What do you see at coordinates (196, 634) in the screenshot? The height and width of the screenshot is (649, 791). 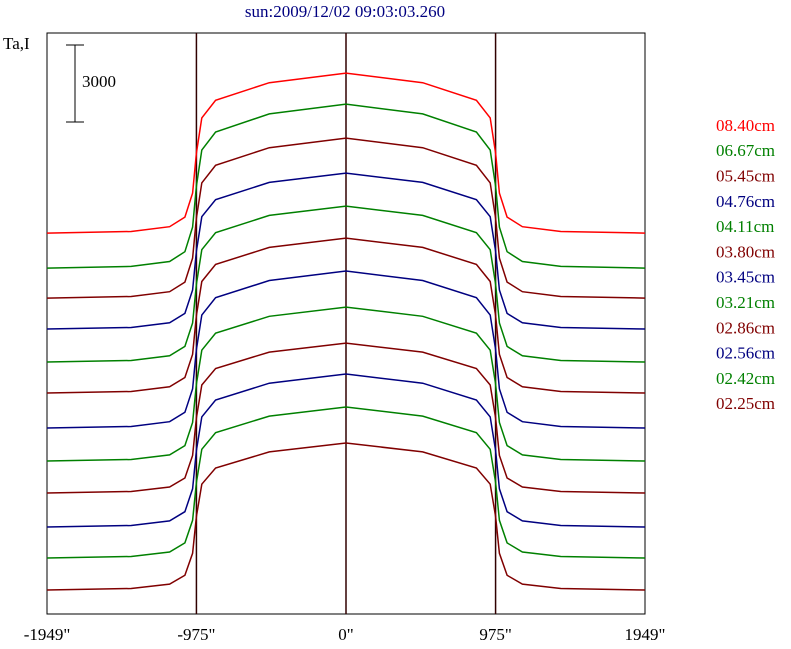 I see `x-tick-label: -975"` at bounding box center [196, 634].